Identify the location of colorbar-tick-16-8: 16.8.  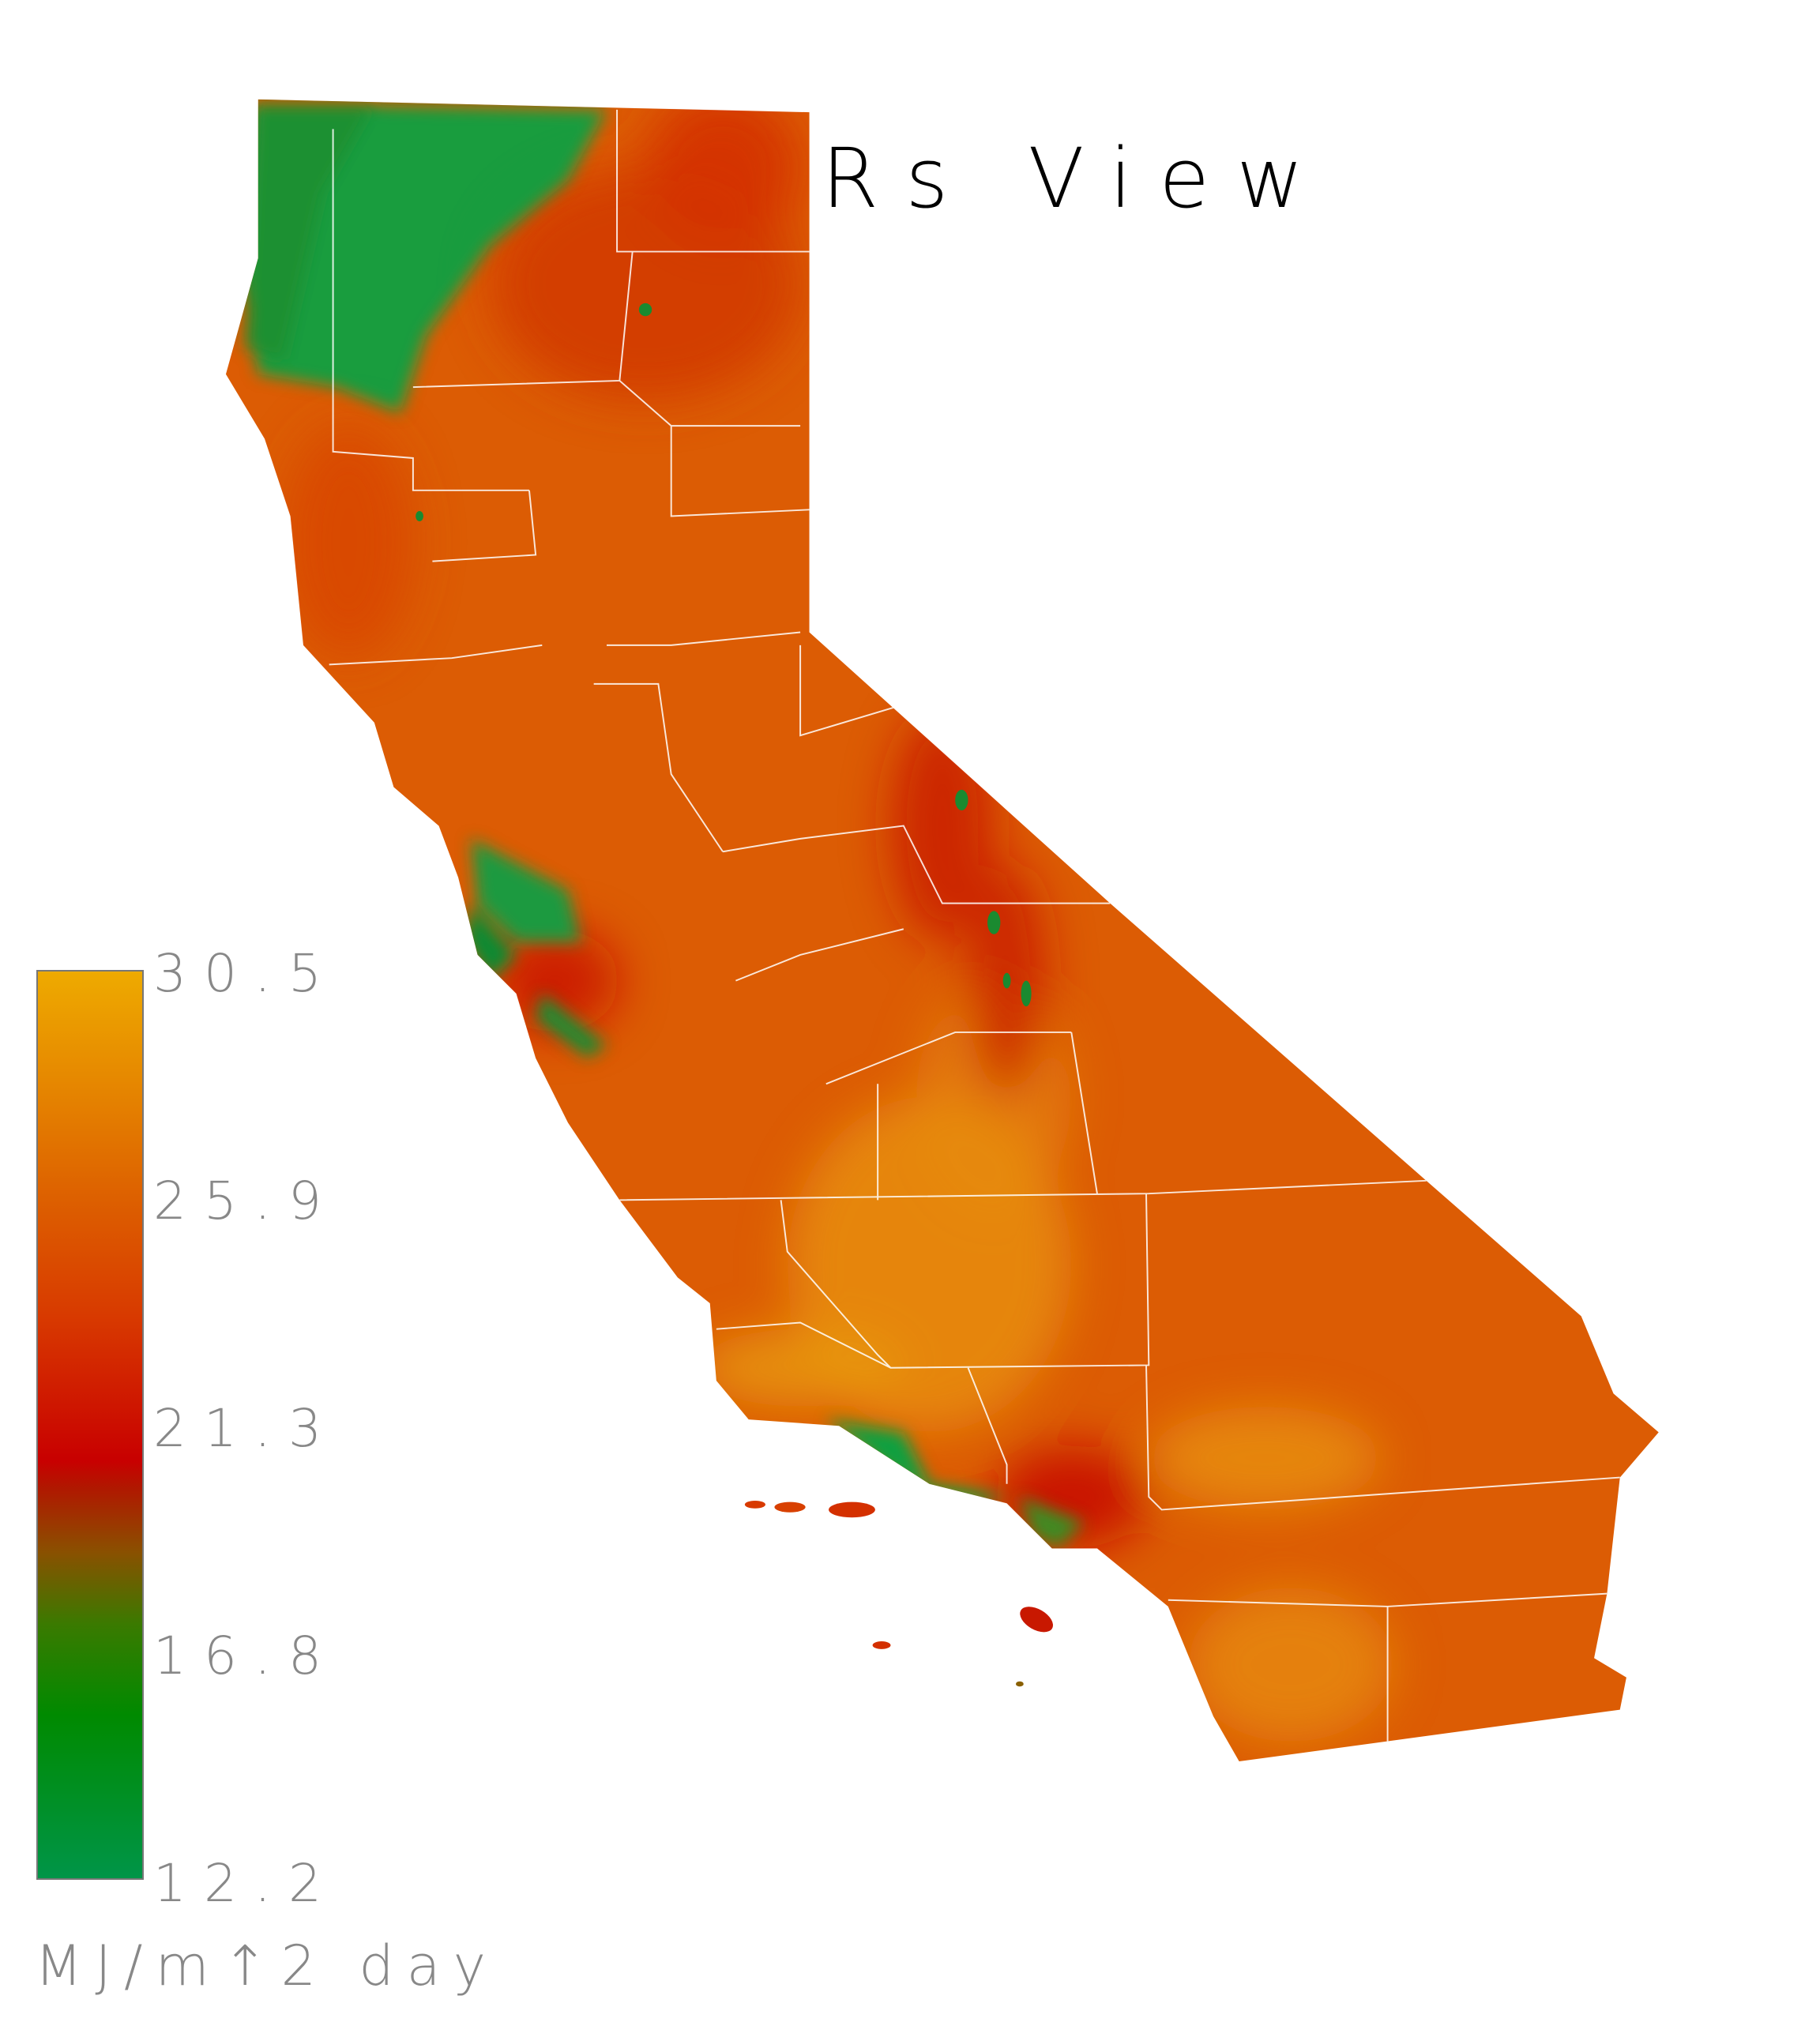
(246, 1655).